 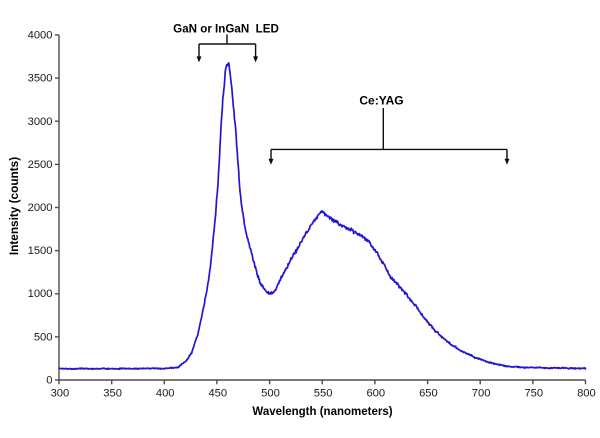 What do you see at coordinates (60, 394) in the screenshot?
I see `svg-text: 300` at bounding box center [60, 394].